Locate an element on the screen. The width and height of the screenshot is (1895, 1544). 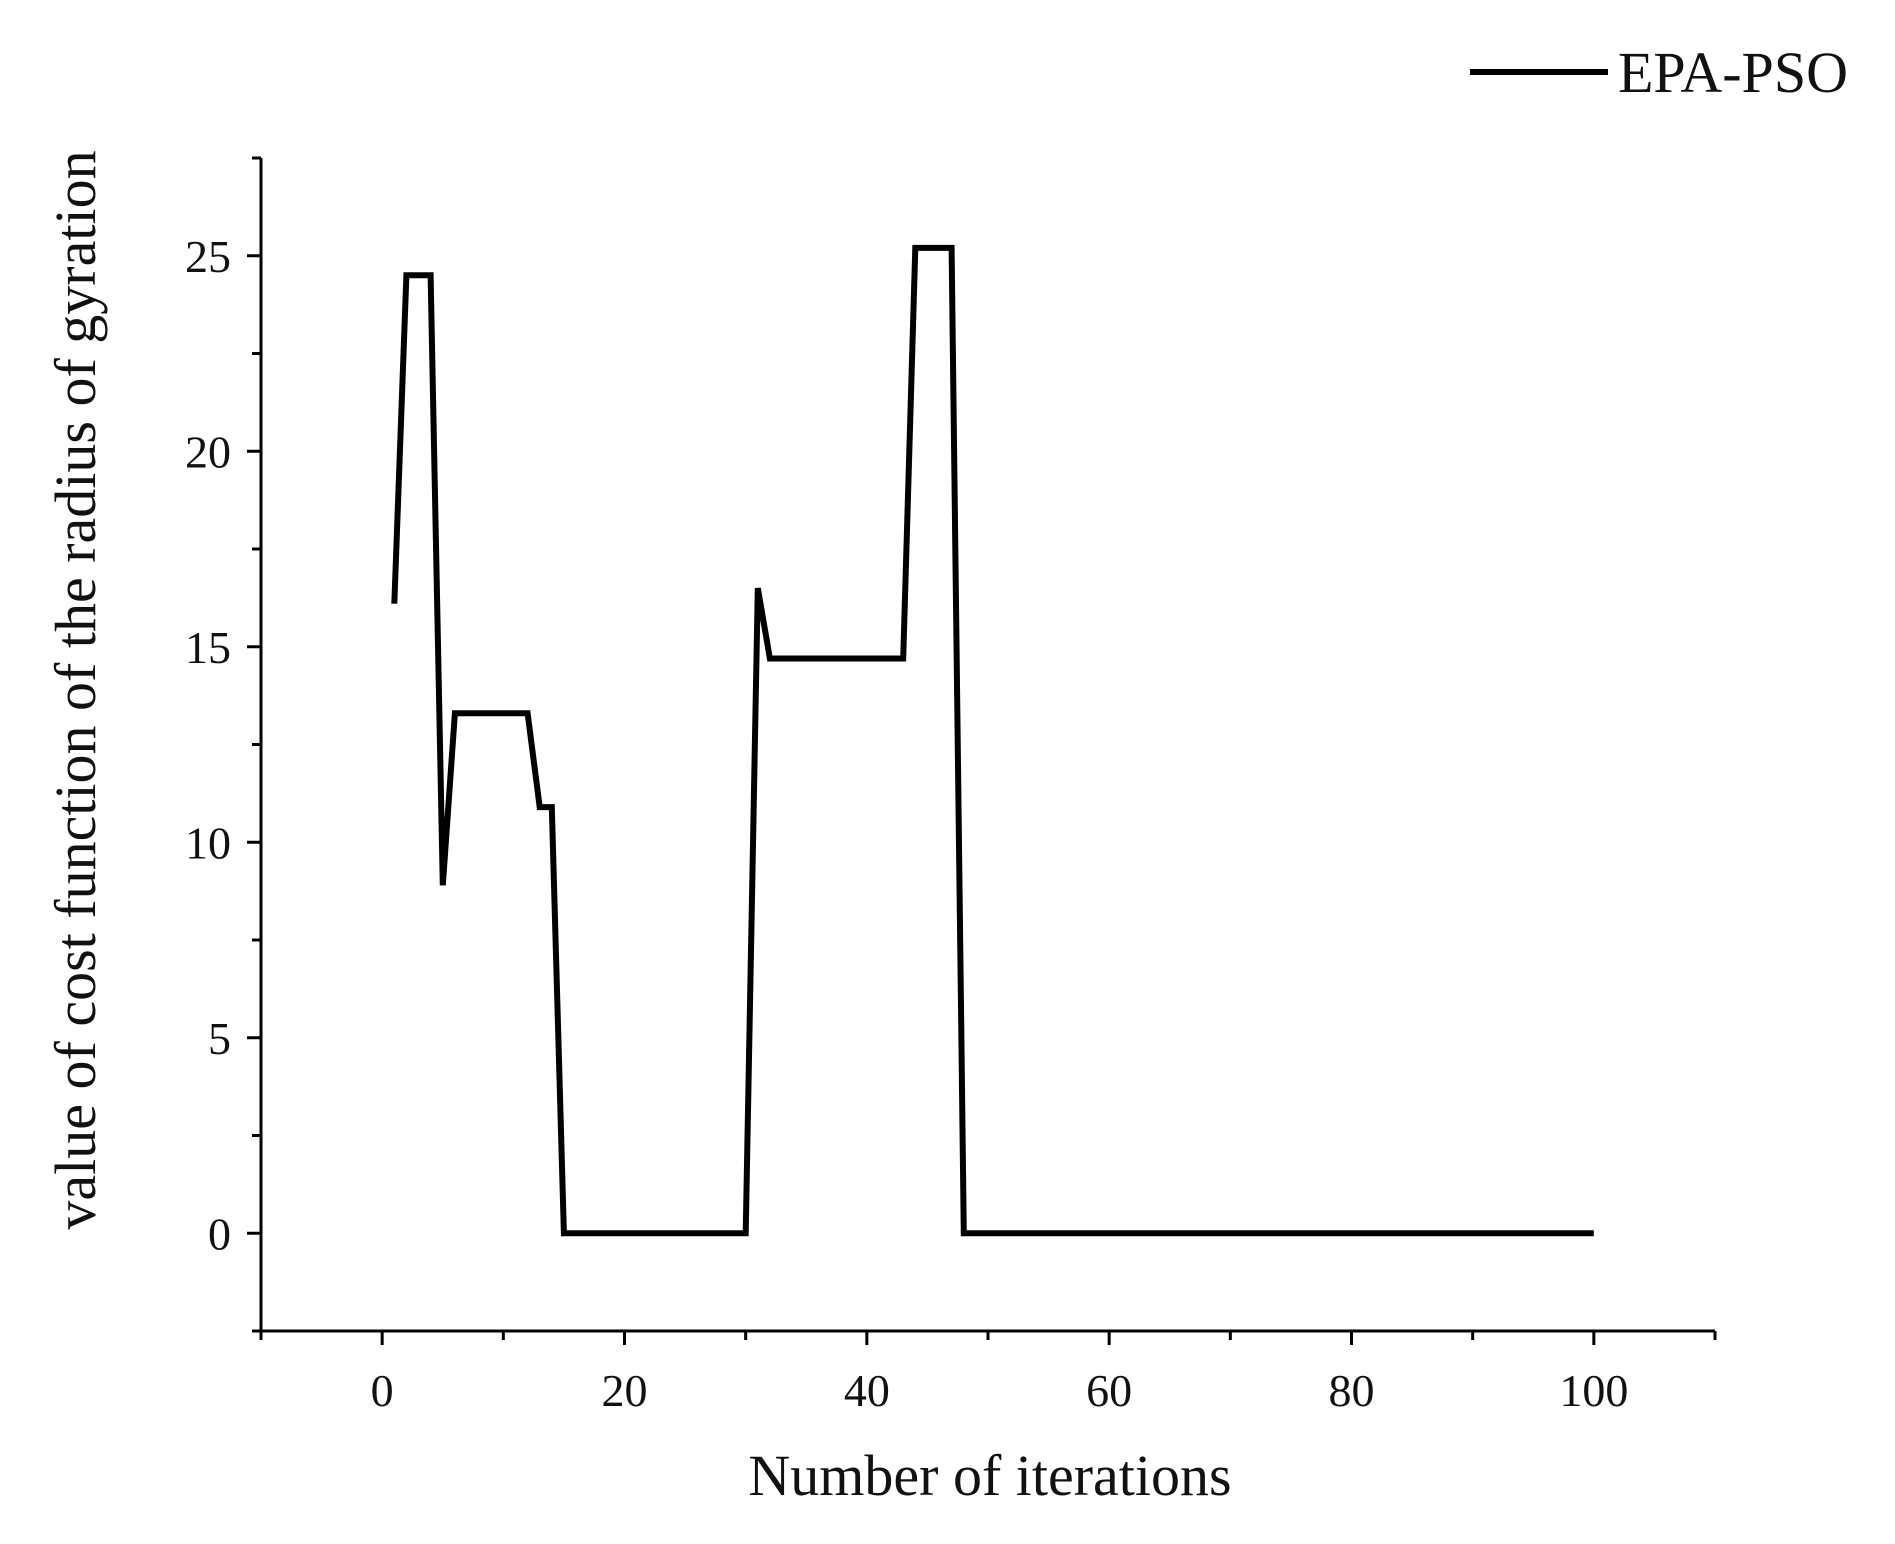
y-tick-label: 0 is located at coordinates (219, 1233).